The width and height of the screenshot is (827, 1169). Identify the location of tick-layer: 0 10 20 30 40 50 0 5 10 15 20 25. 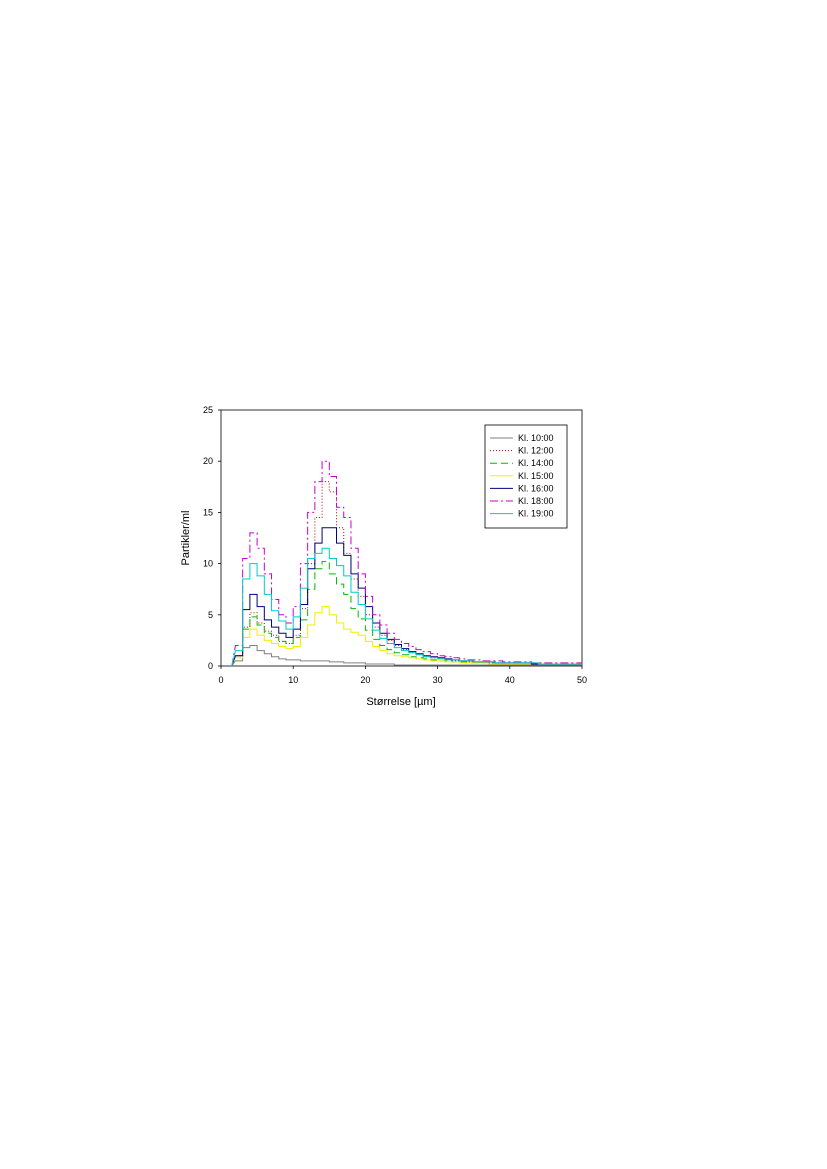
(395, 545).